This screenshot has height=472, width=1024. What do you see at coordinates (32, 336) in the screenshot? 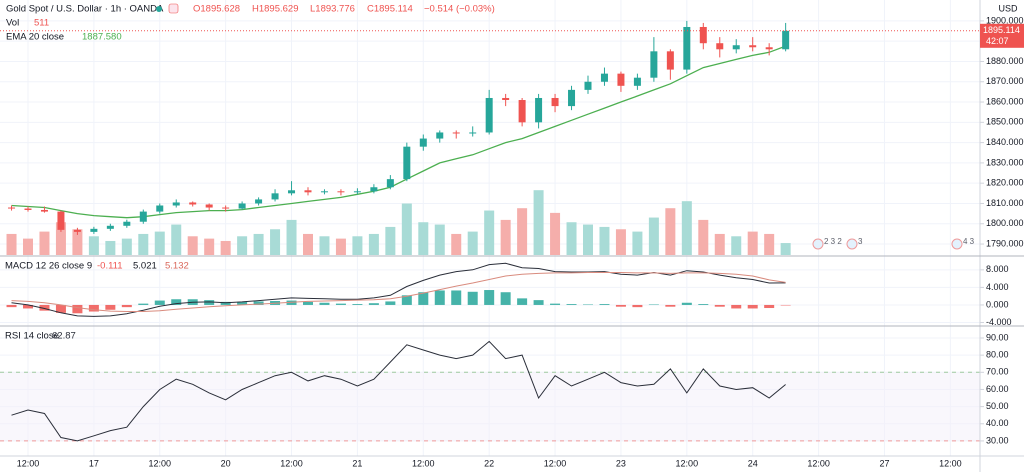
I see `rsi-name: RSI 14 close` at bounding box center [32, 336].